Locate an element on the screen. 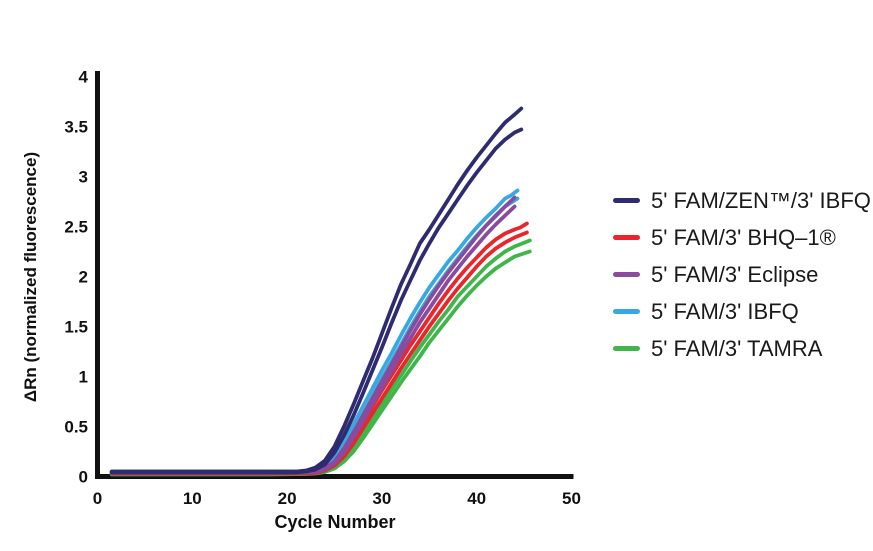  y-tick-label-3.5: 3.5 is located at coordinates (76, 126).